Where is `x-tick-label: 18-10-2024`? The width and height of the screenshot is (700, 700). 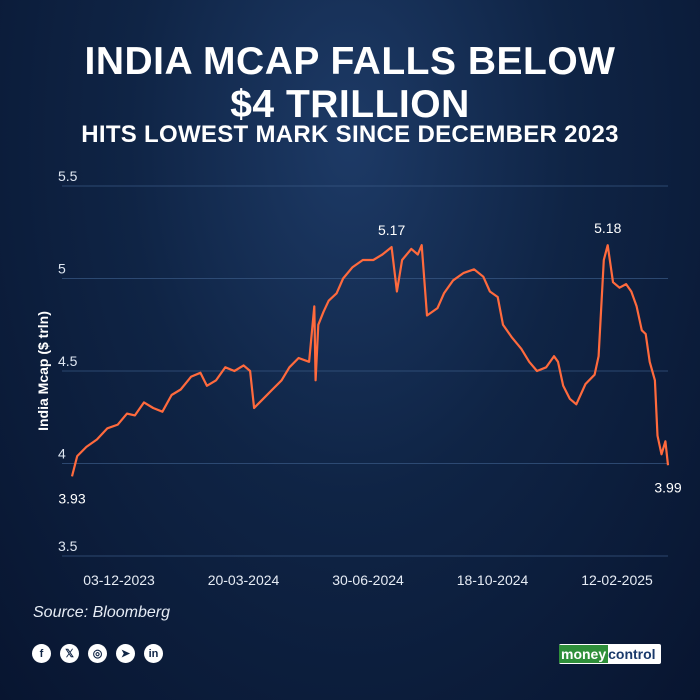
x-tick-label: 18-10-2024 is located at coordinates (493, 580).